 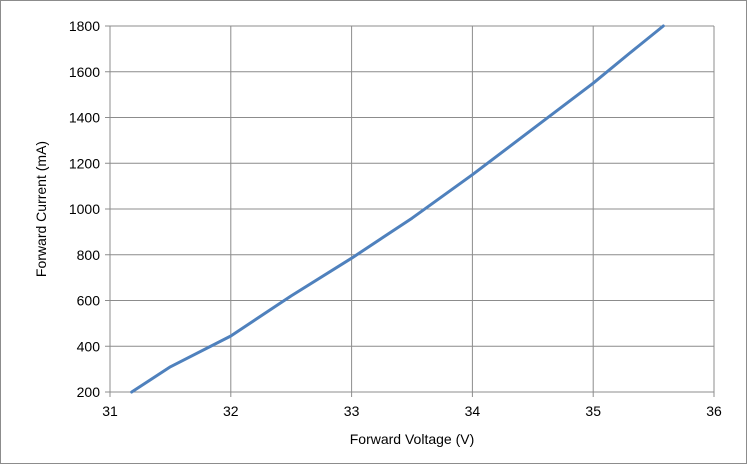 I want to click on y-tick-label: 800, so click(x=89, y=255).